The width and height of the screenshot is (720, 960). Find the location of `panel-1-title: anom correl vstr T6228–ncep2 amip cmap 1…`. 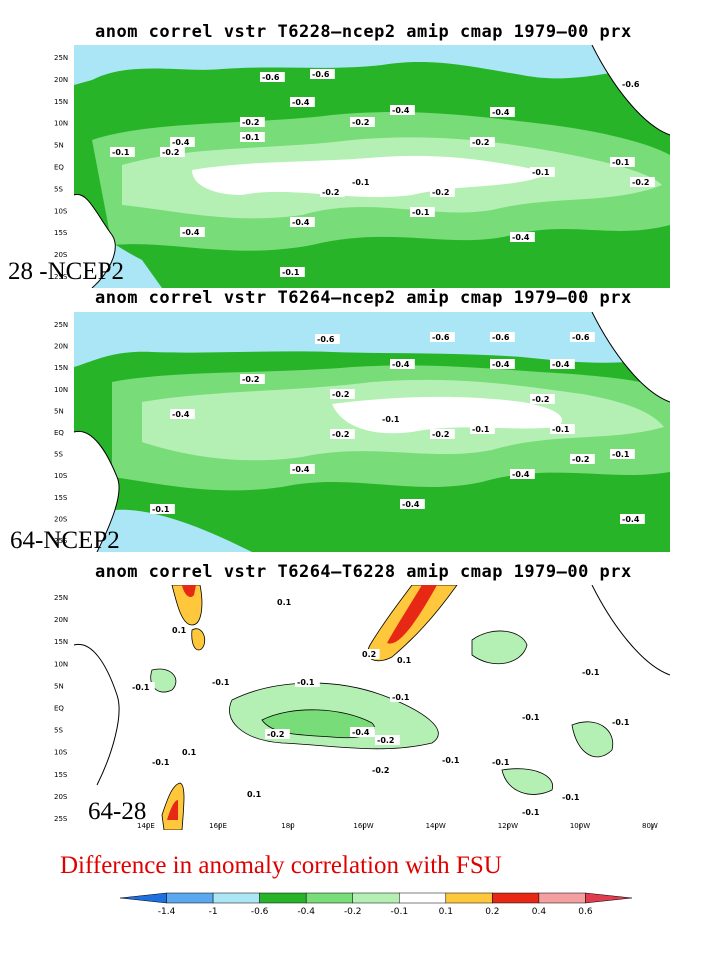

panel-1-title: anom correl vstr T6228–ncep2 amip cmap 1… is located at coordinates (363, 32).